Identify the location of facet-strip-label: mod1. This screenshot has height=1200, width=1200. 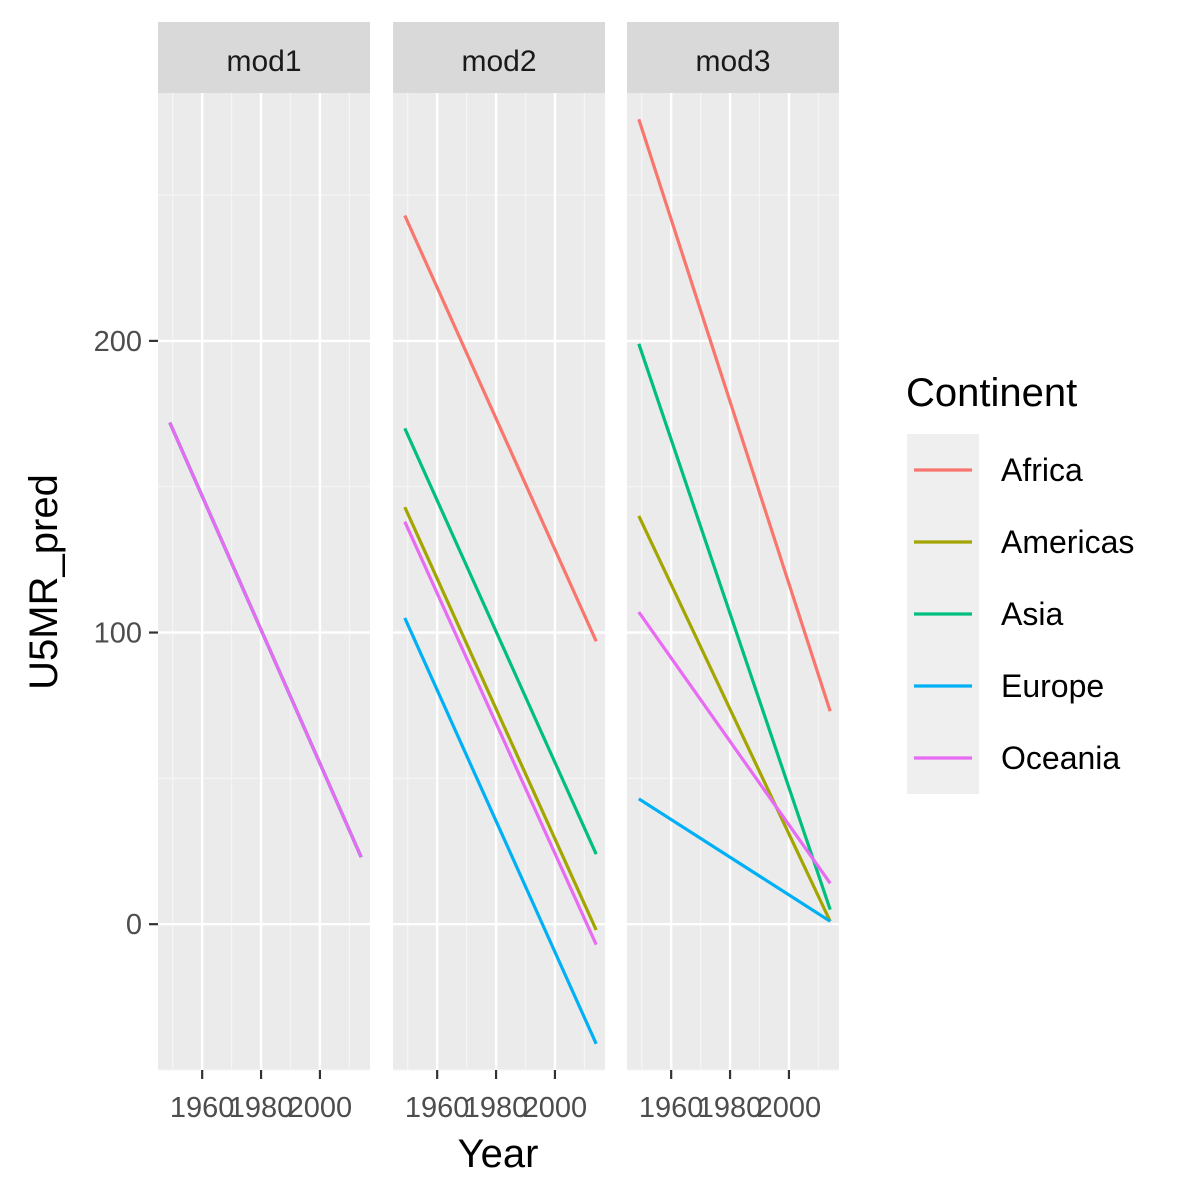
(263, 61).